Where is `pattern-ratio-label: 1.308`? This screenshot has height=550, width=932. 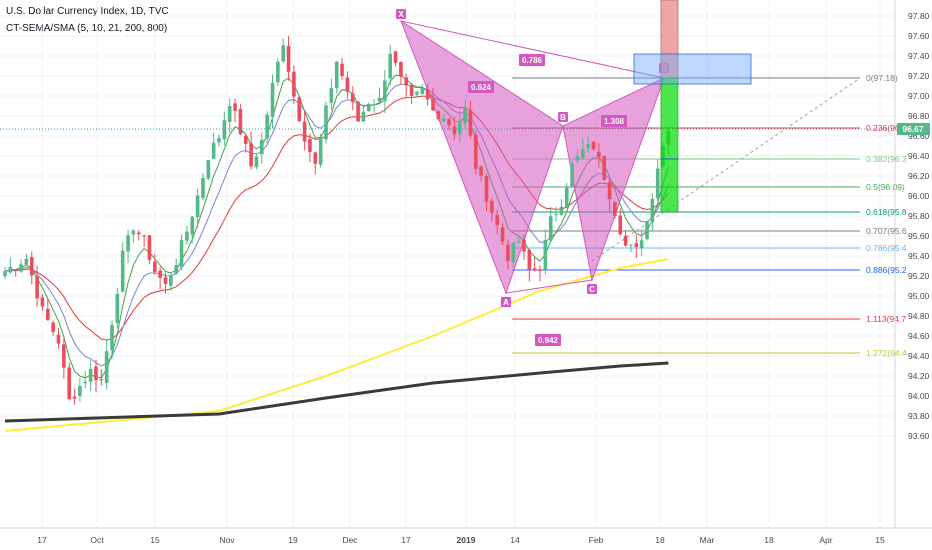
pattern-ratio-label: 1.308 is located at coordinates (614, 121).